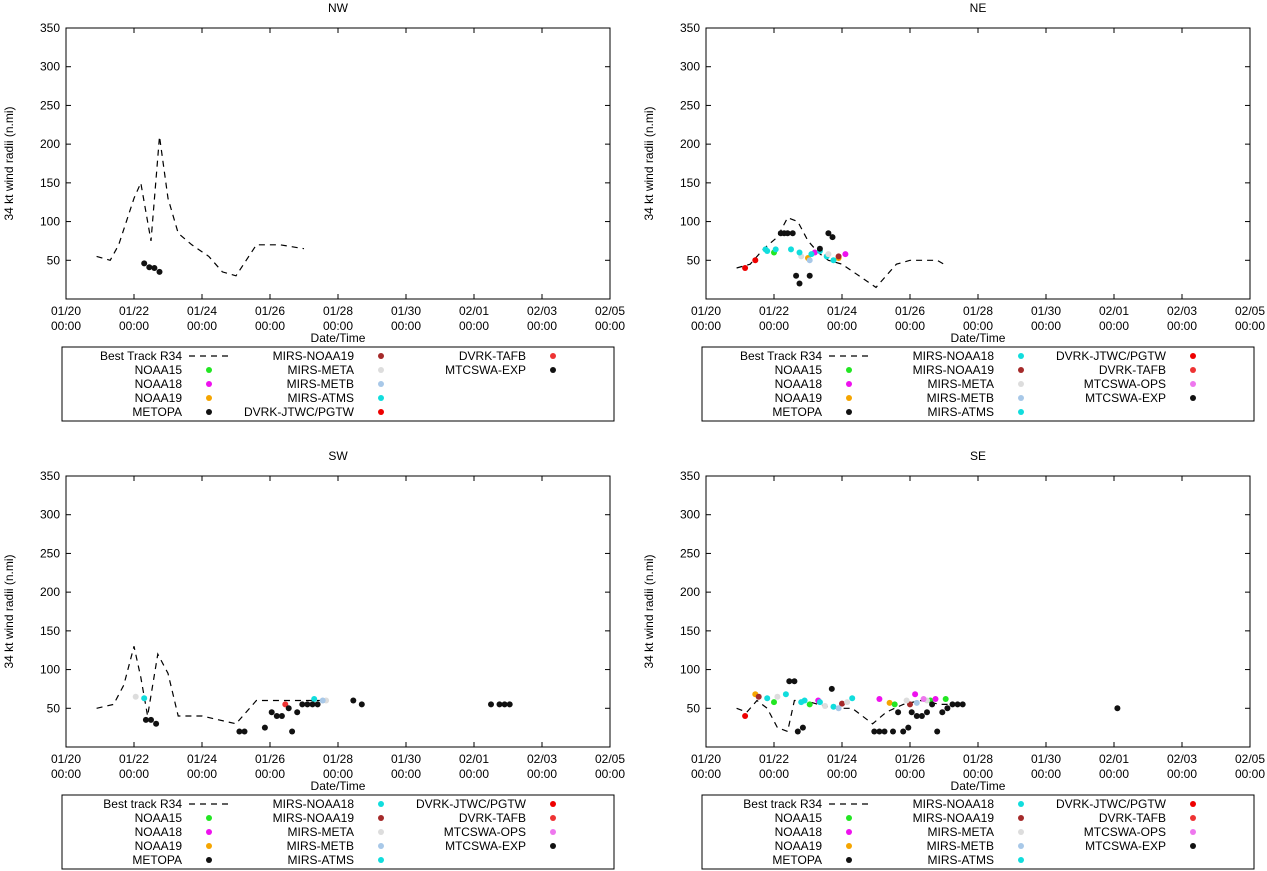 The height and width of the screenshot is (871, 1267). I want to click on legend-label: MIRS-METB, so click(320, 846).